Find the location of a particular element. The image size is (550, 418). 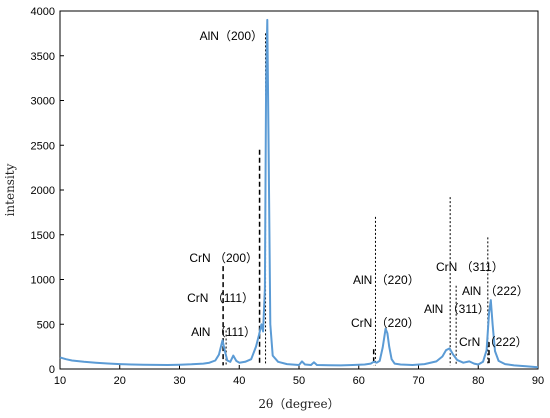

peak-label: AlN（200） is located at coordinates (231, 36).